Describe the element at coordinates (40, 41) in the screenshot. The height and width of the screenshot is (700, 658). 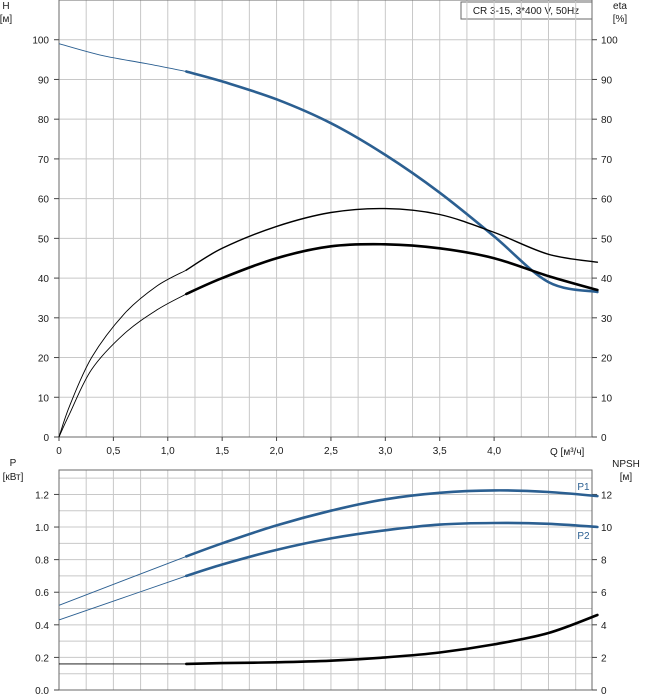
I see `y-tick-label-left: 100` at that location.